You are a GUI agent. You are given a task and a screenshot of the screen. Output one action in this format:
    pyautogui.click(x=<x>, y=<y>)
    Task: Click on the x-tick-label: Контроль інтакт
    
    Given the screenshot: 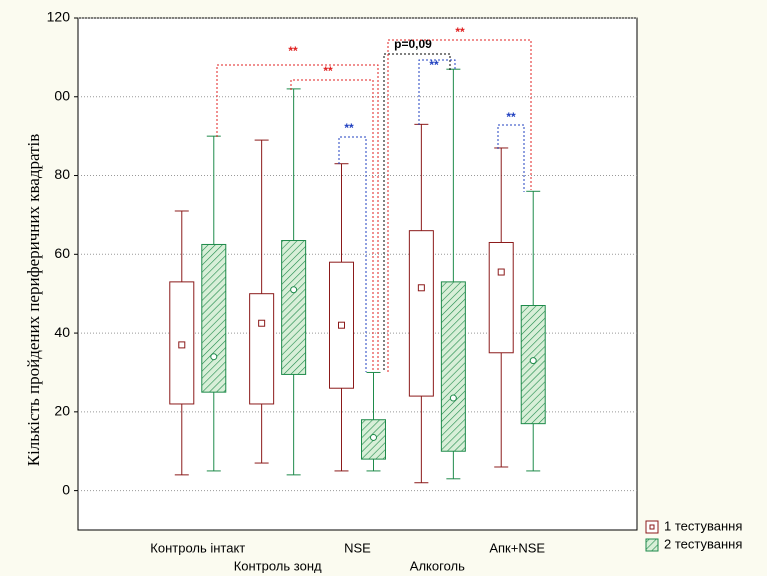 What is the action you would take?
    pyautogui.click(x=197, y=547)
    